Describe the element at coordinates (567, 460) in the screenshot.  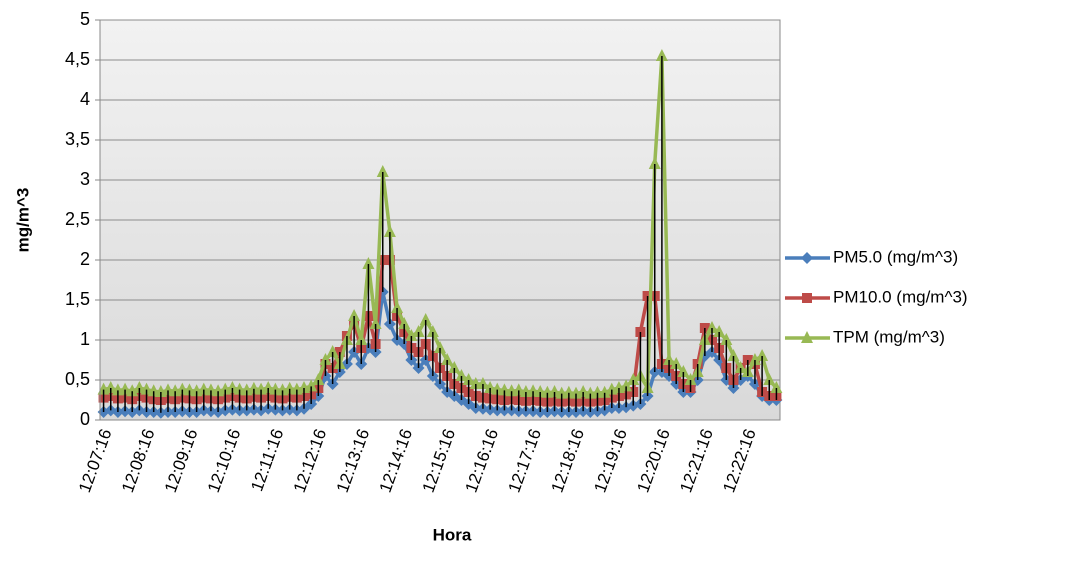
I see `x-tick-label: 12:18:16` at that location.